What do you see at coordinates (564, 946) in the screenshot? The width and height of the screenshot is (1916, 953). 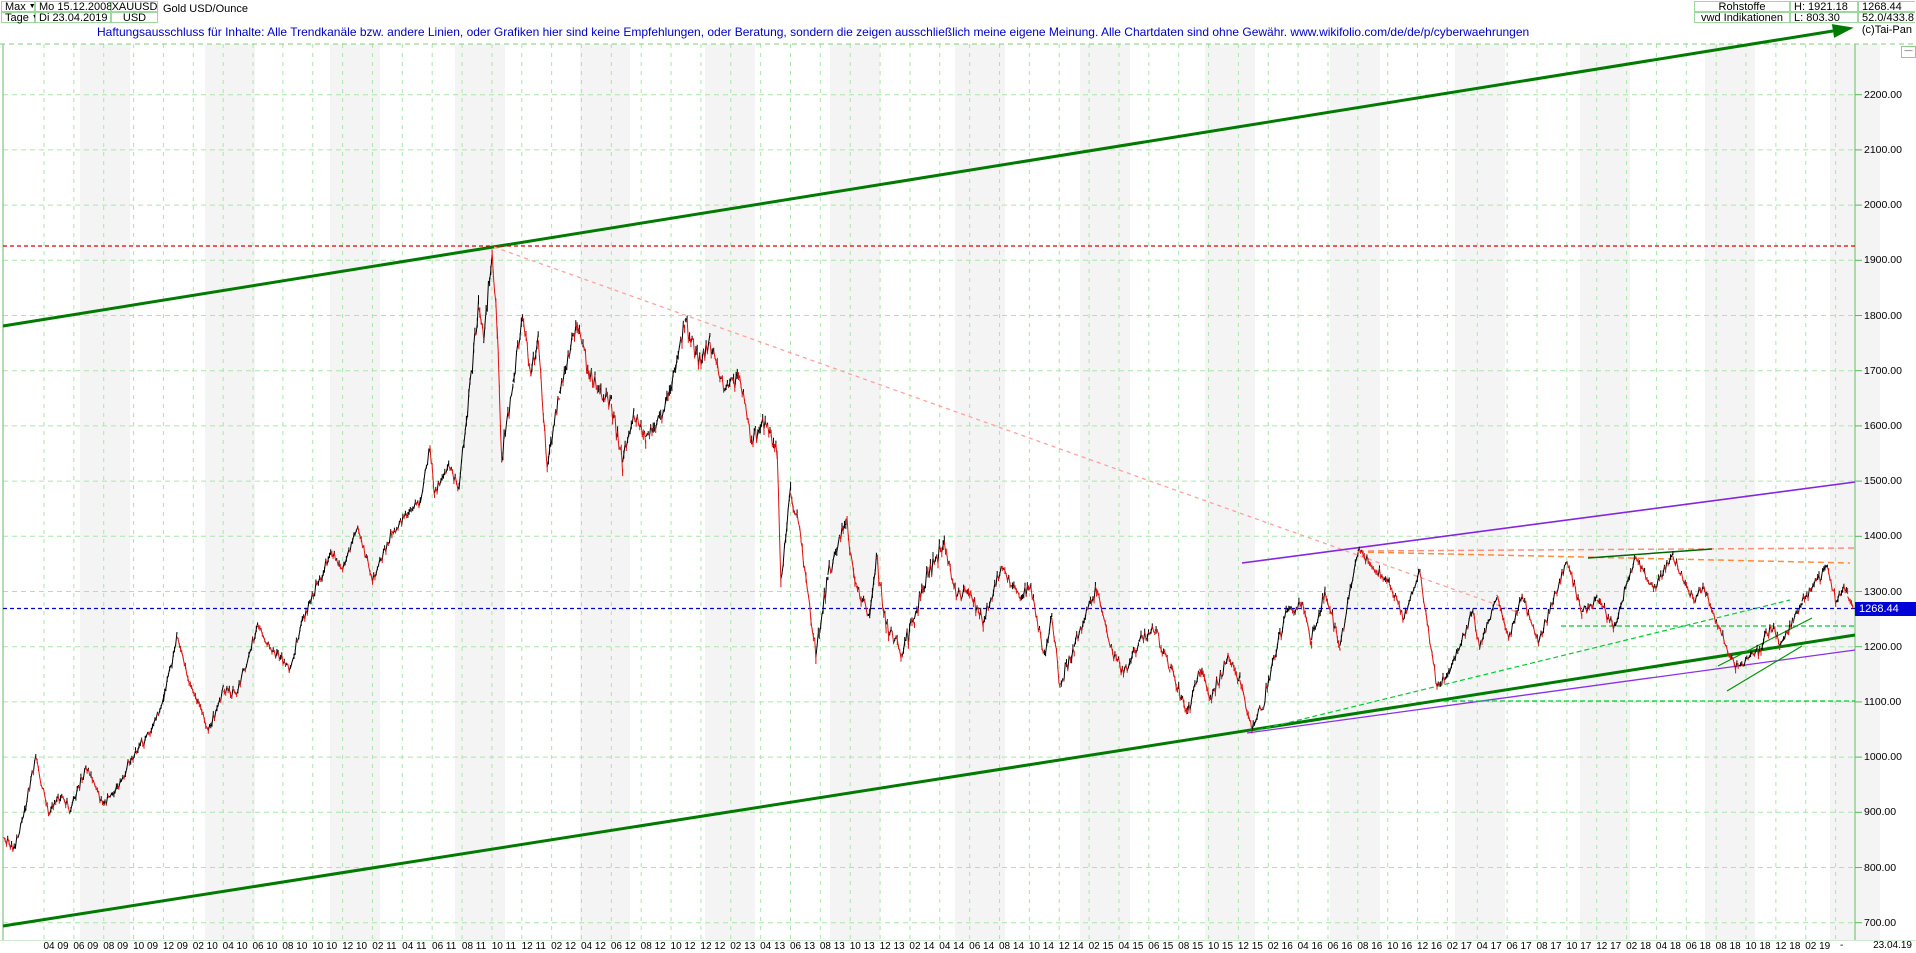 I see `x-axis-label: 02 12` at bounding box center [564, 946].